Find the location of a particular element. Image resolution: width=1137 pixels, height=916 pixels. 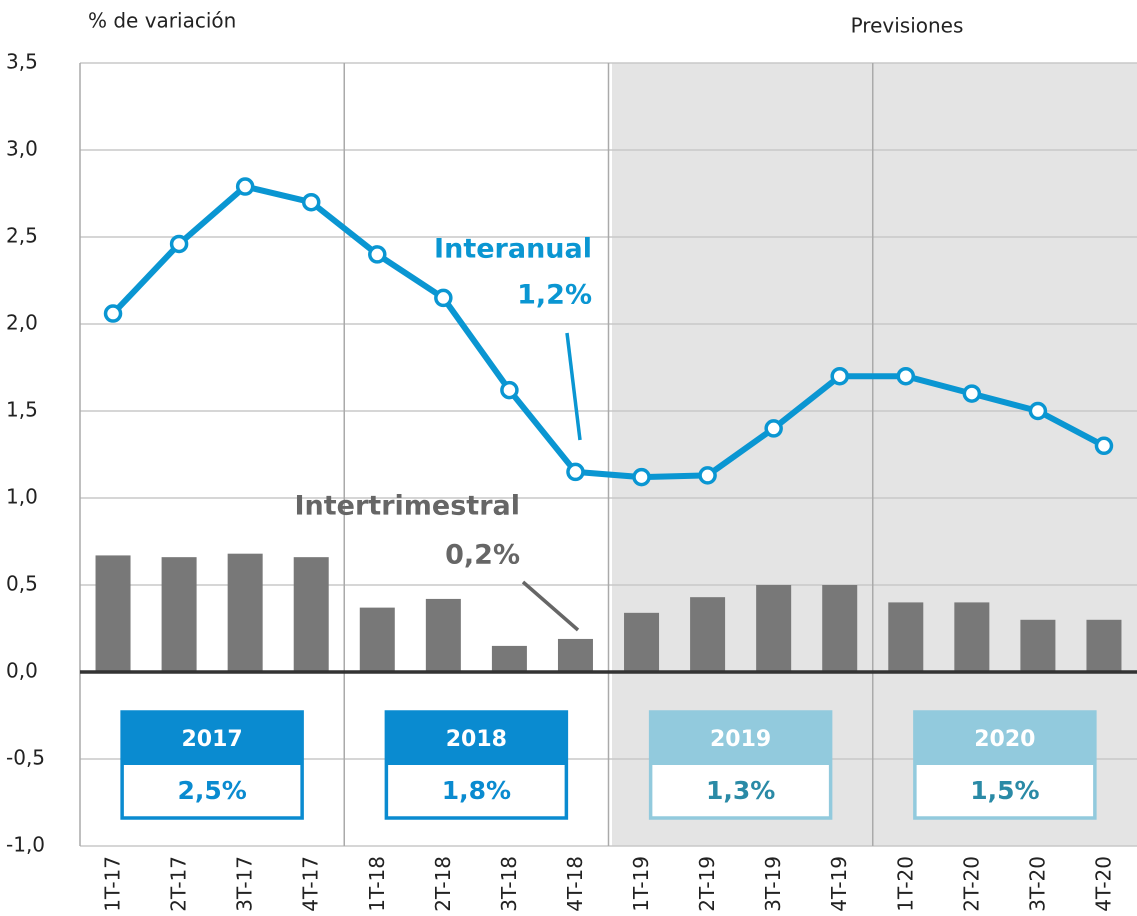

y-tick-label: 0,0 is located at coordinates (22, 671).